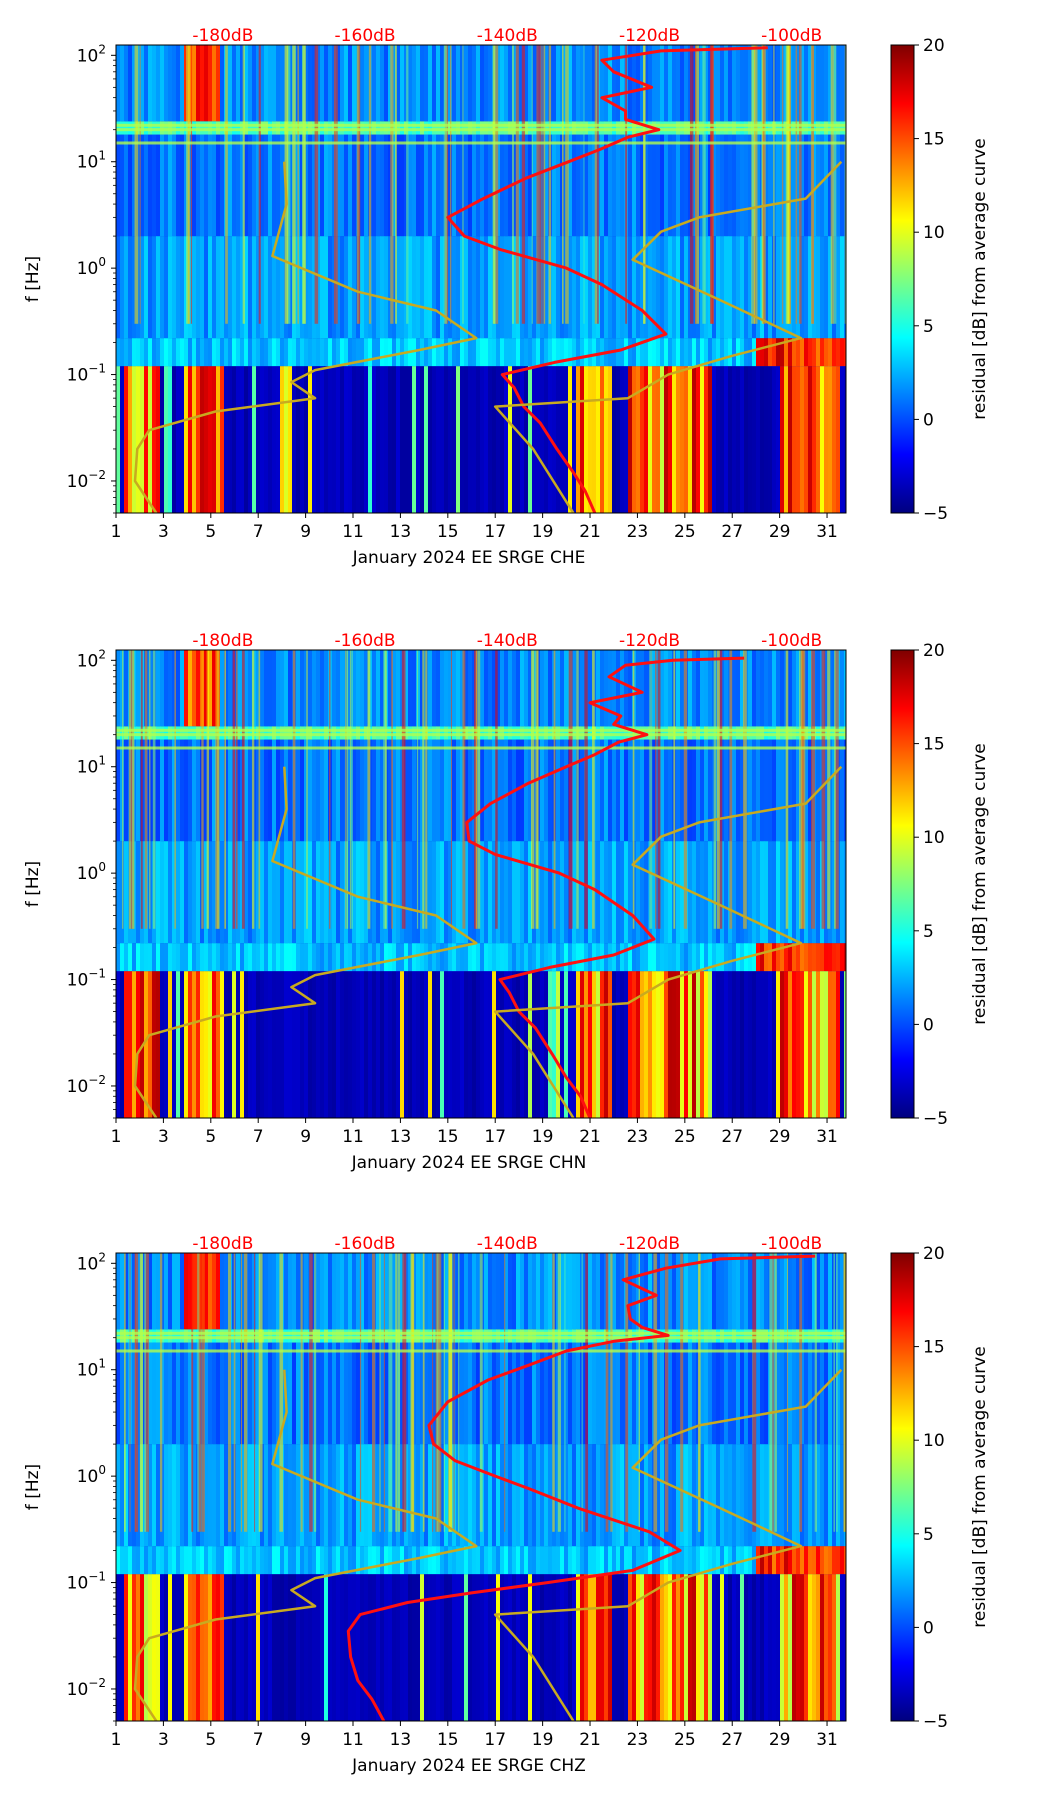  What do you see at coordinates (469, 1163) in the screenshot?
I see `x-axis-label: January 2024 EE SRGE CHN` at bounding box center [469, 1163].